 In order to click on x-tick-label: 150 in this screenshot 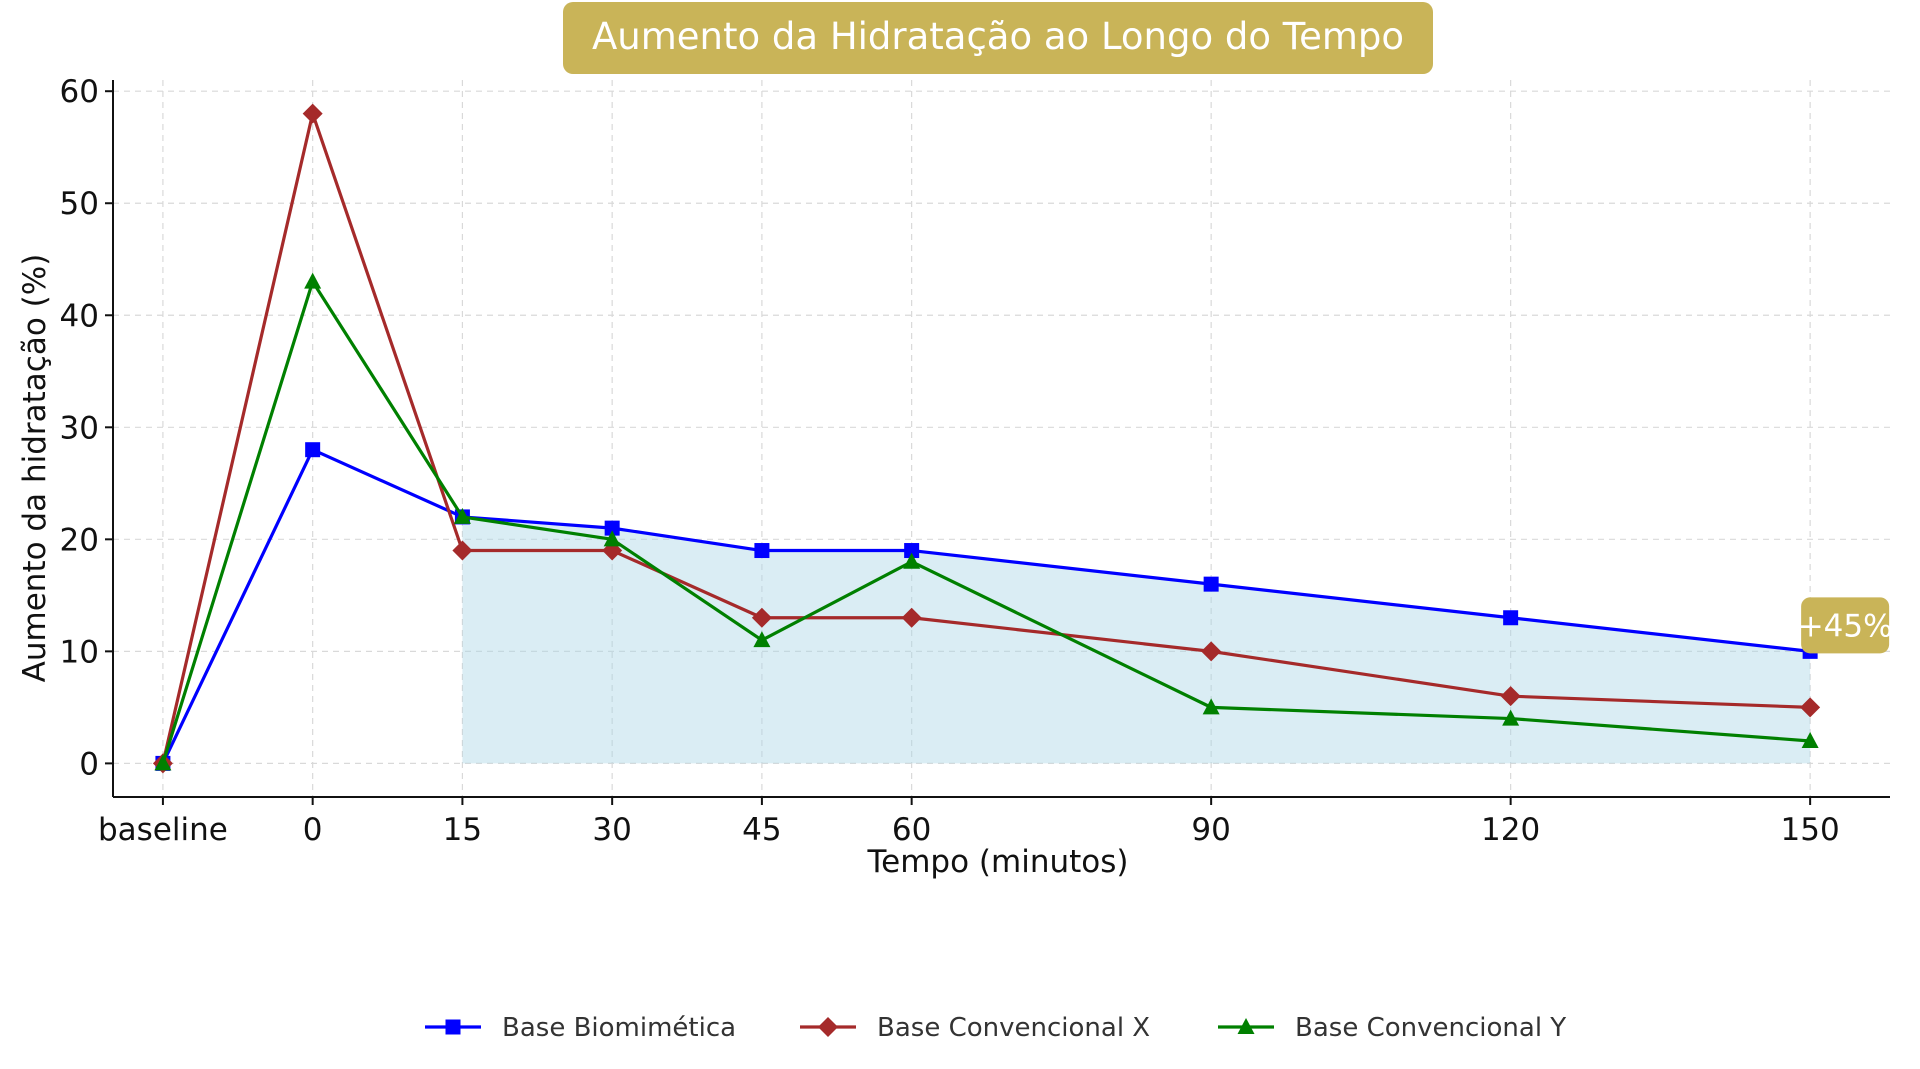, I will do `click(1810, 830)`.